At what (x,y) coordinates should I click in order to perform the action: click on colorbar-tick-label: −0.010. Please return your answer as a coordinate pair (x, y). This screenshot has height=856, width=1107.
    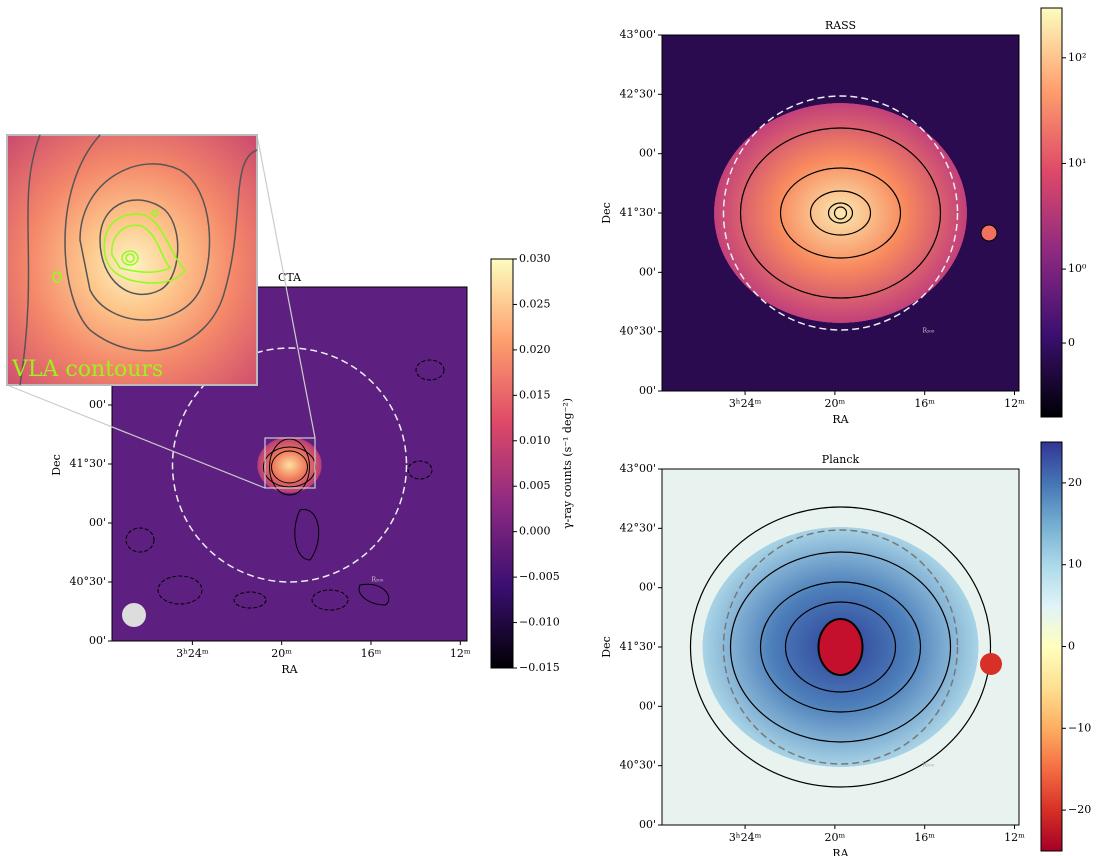
    Looking at the image, I should click on (539, 622).